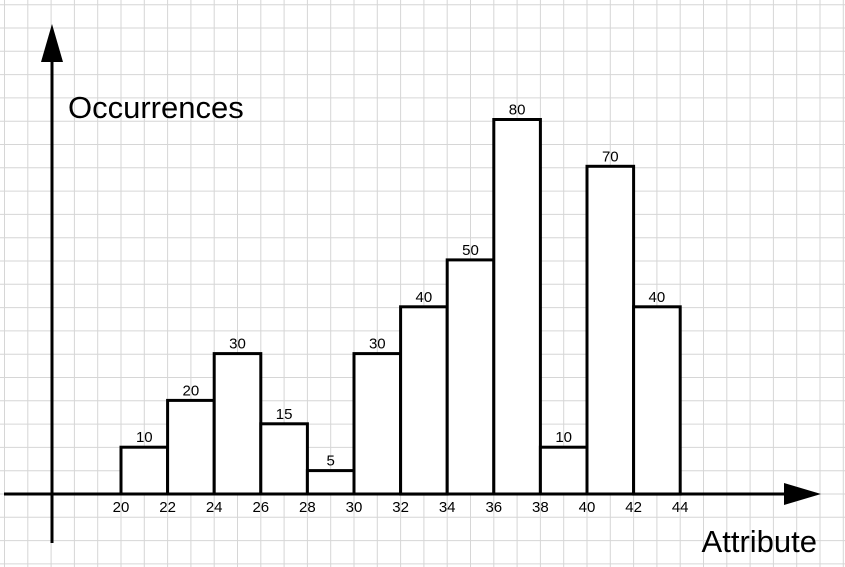 This screenshot has width=845, height=567. Describe the element at coordinates (802, 494) in the screenshot. I see `x-axis-arrow-icon` at that location.